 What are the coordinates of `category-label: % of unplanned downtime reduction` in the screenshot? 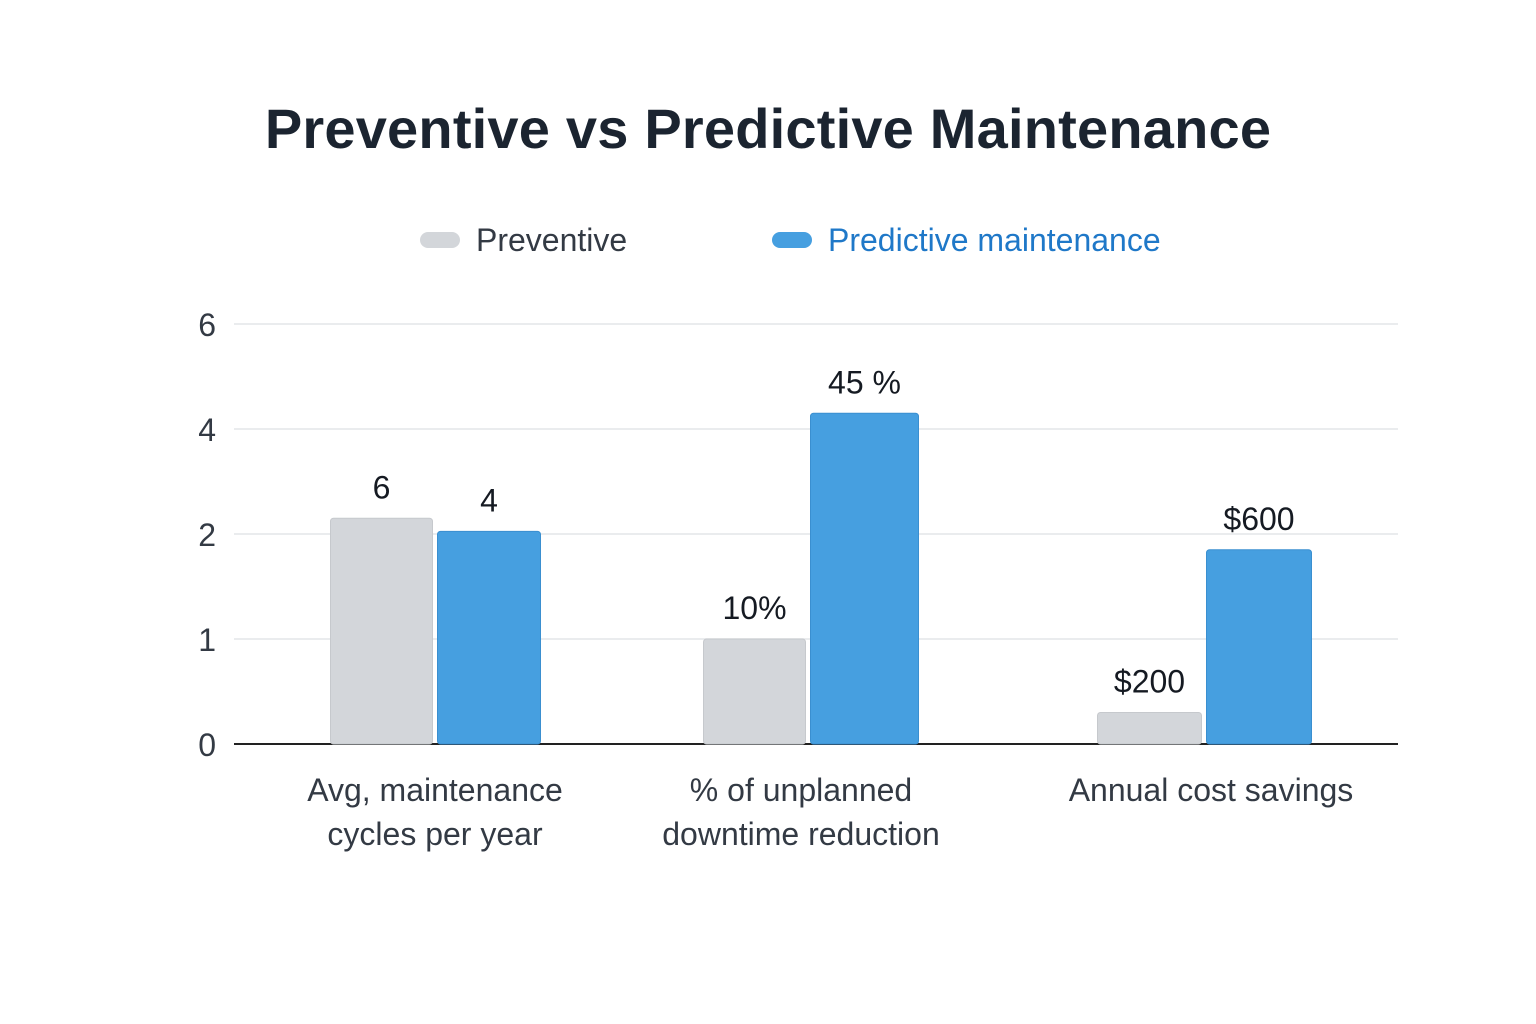 It's located at (801, 812).